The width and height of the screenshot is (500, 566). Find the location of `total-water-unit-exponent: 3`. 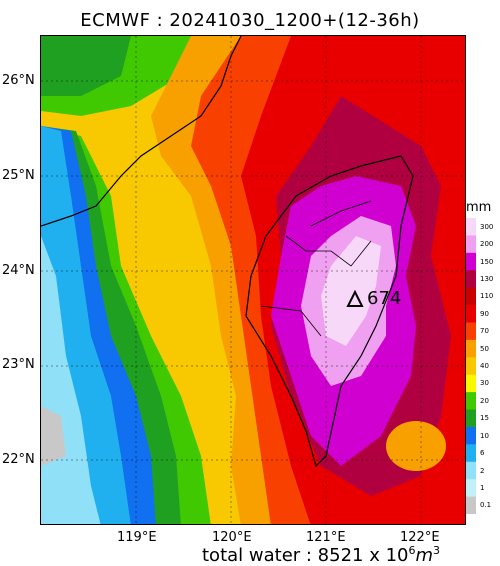

total-water-unit-exponent: 3 is located at coordinates (437, 550).